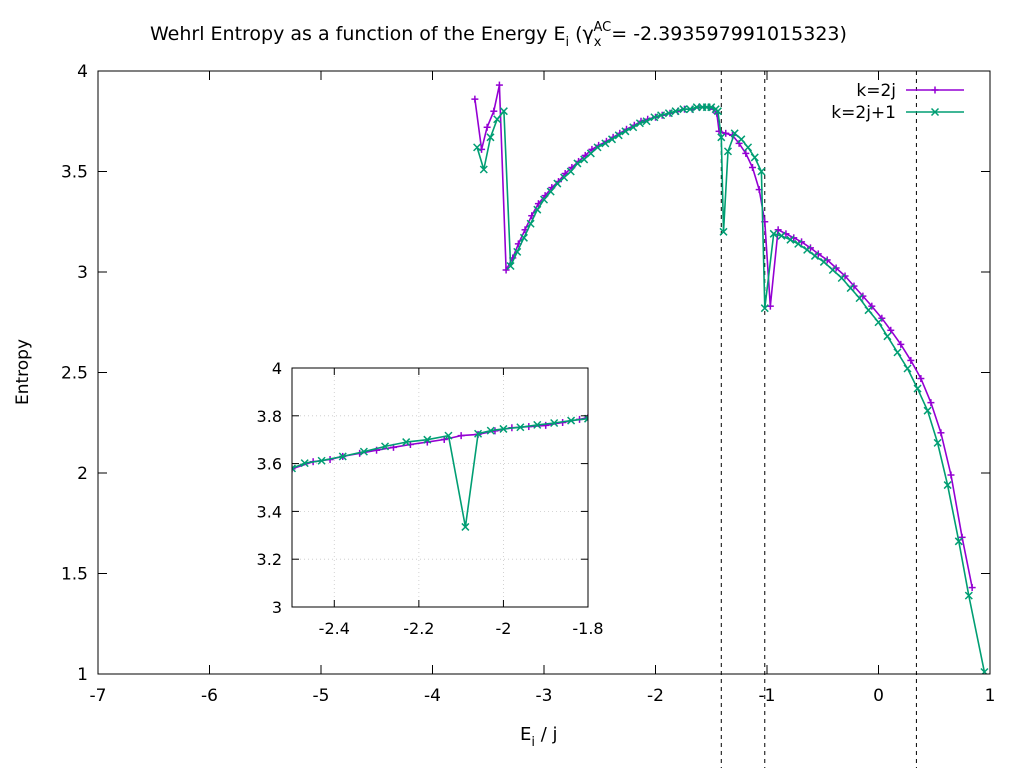 This screenshot has height=768, width=1024. I want to click on y-axis-label: Entropy, so click(23, 372).